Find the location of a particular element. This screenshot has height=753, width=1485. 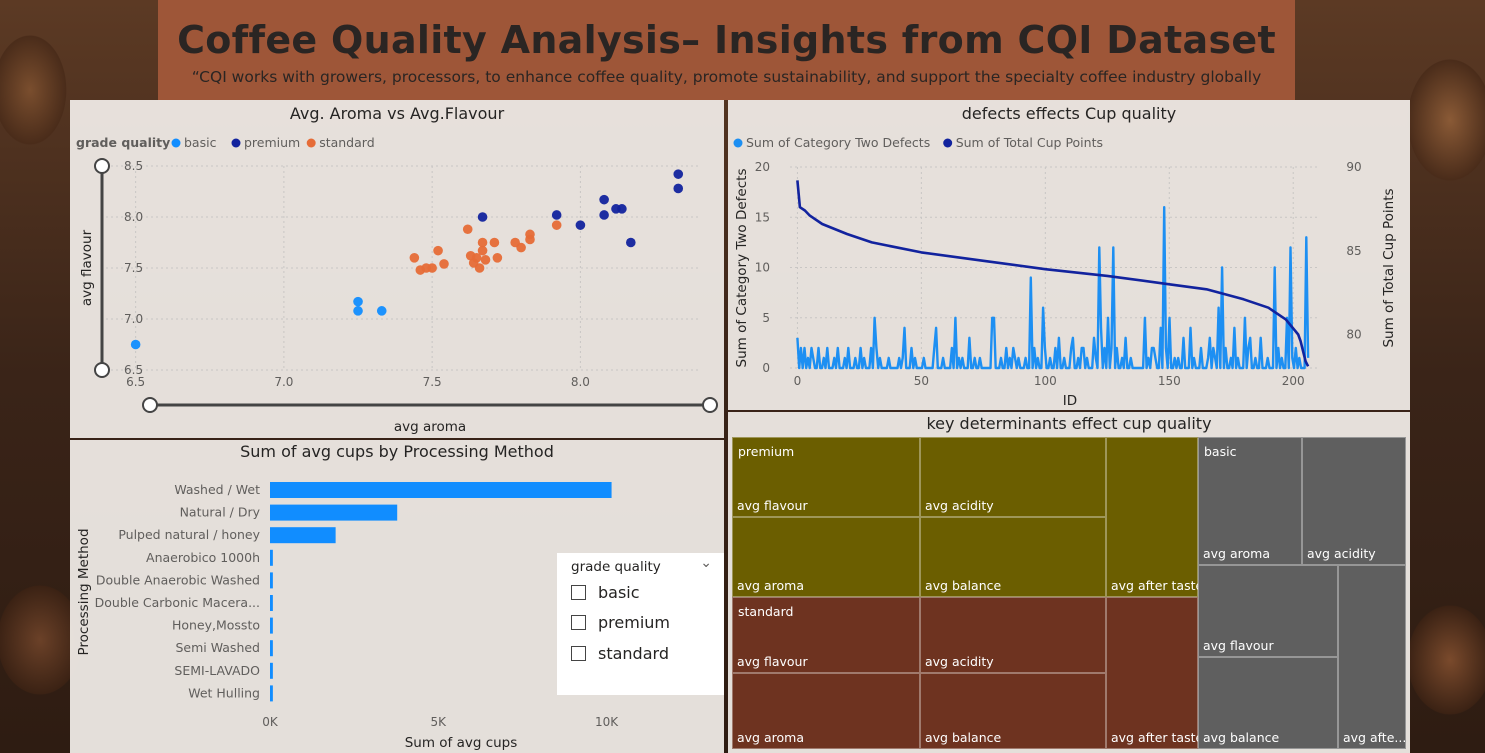

y2-tick-label: 85 is located at coordinates (1353, 251).